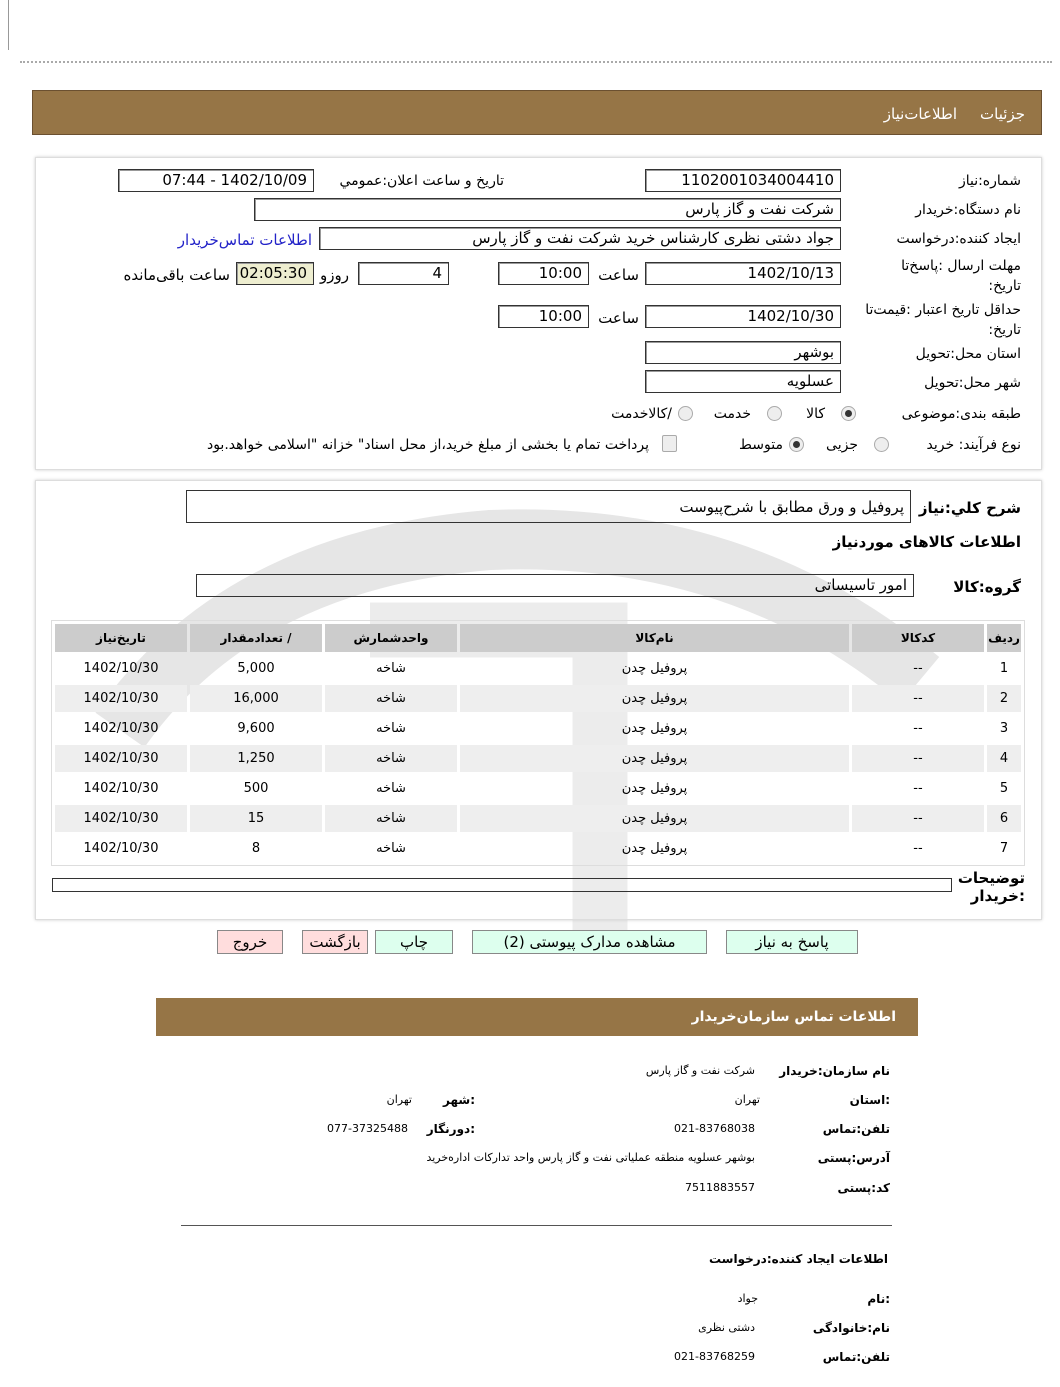  Describe the element at coordinates (991, 887) in the screenshot. I see `buyer-notes-label: توضیحات :خریدار` at that location.